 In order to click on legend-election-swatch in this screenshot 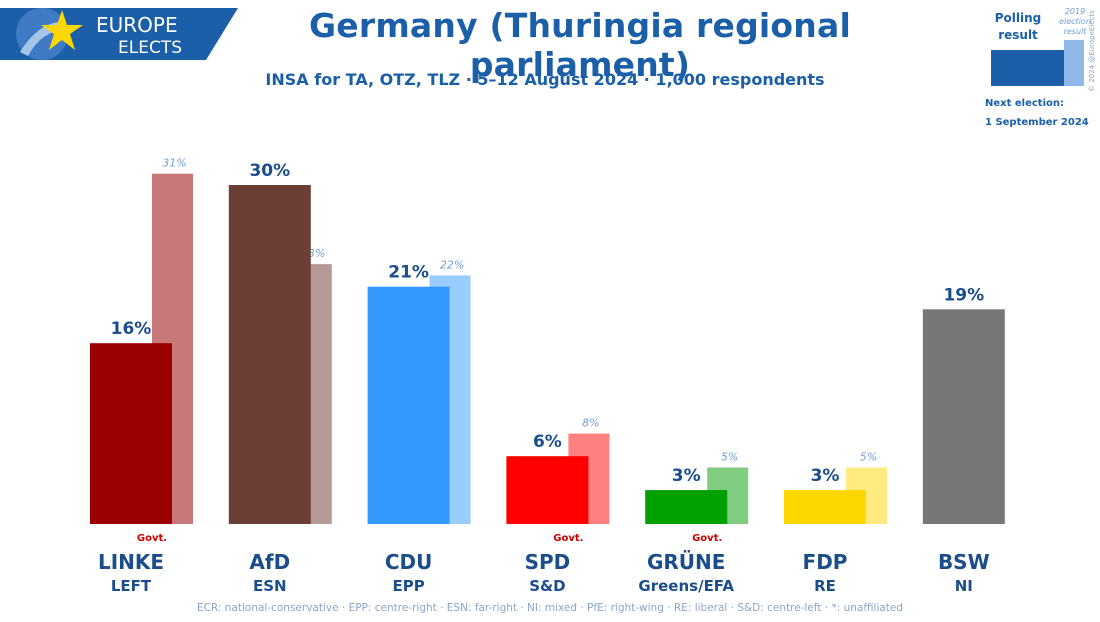, I will do `click(1074, 63)`.